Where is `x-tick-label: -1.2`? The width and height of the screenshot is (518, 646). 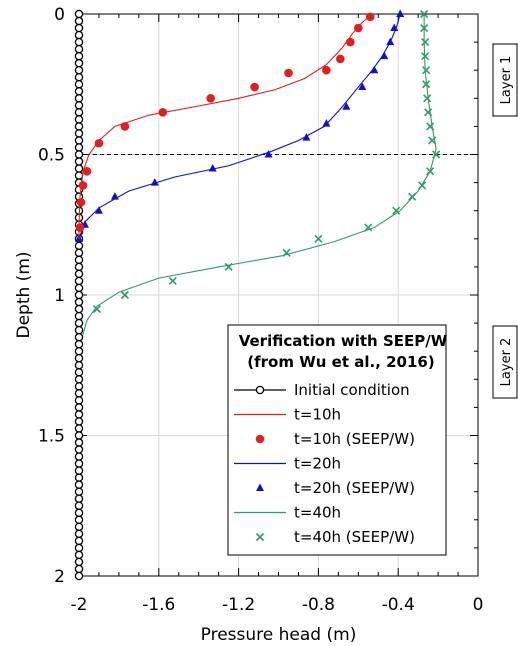
x-tick-label: -1.2 is located at coordinates (238, 605).